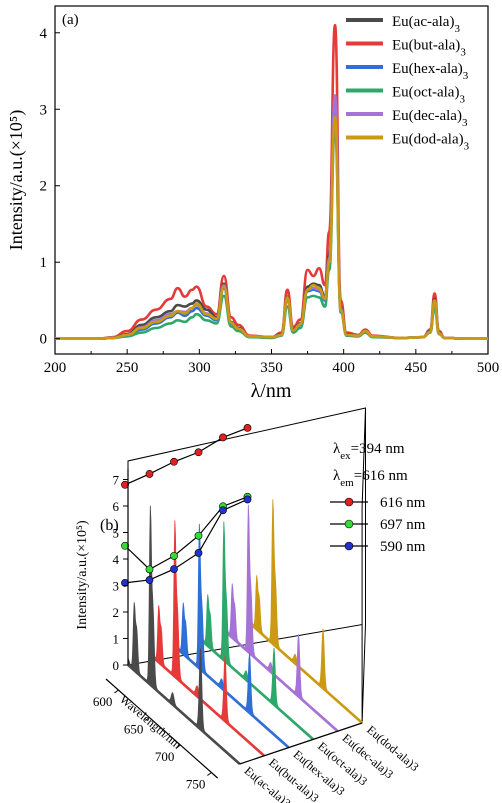 This screenshot has height=803, width=502. Describe the element at coordinates (116, 586) in the screenshot. I see `z-tick-label: 3` at that location.